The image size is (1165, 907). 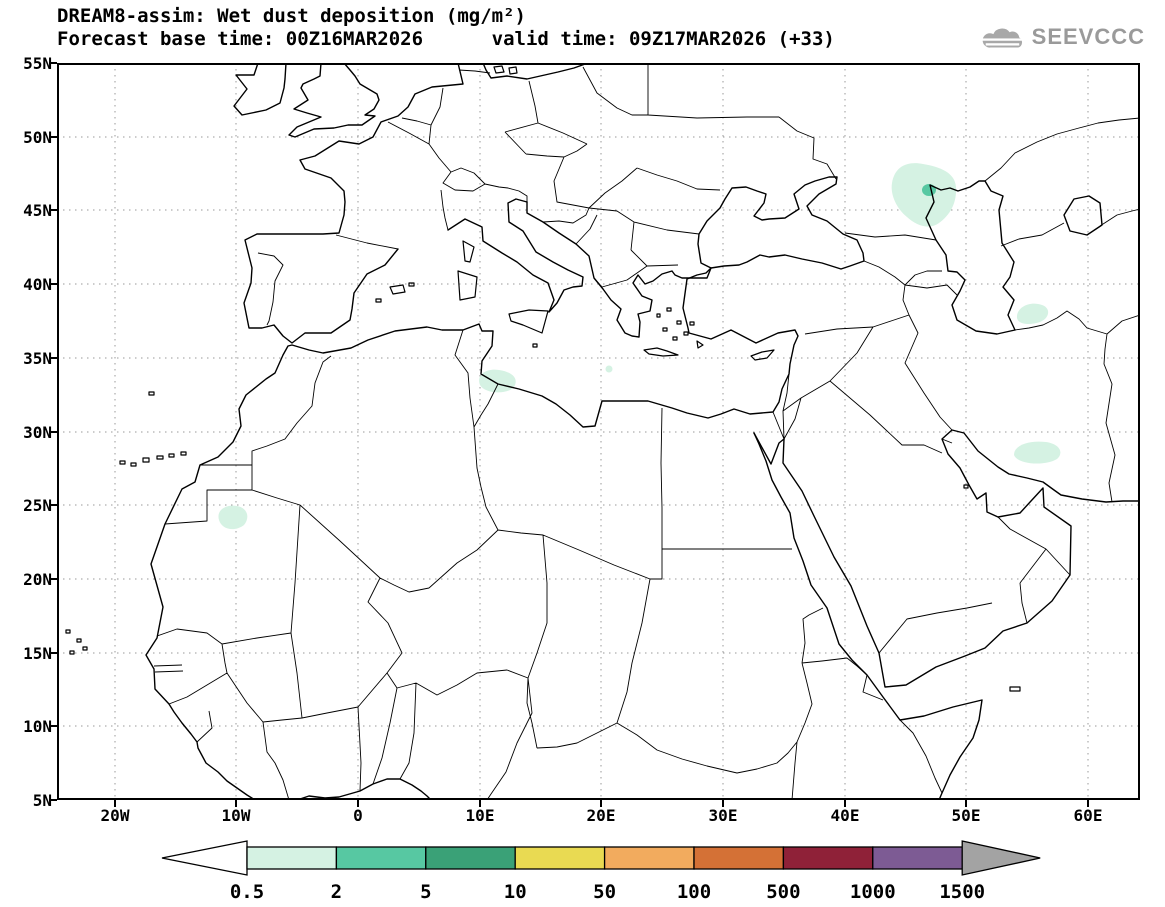 What do you see at coordinates (497, 381) in the screenshot?
I see `dust-patch-tunisia` at bounding box center [497, 381].